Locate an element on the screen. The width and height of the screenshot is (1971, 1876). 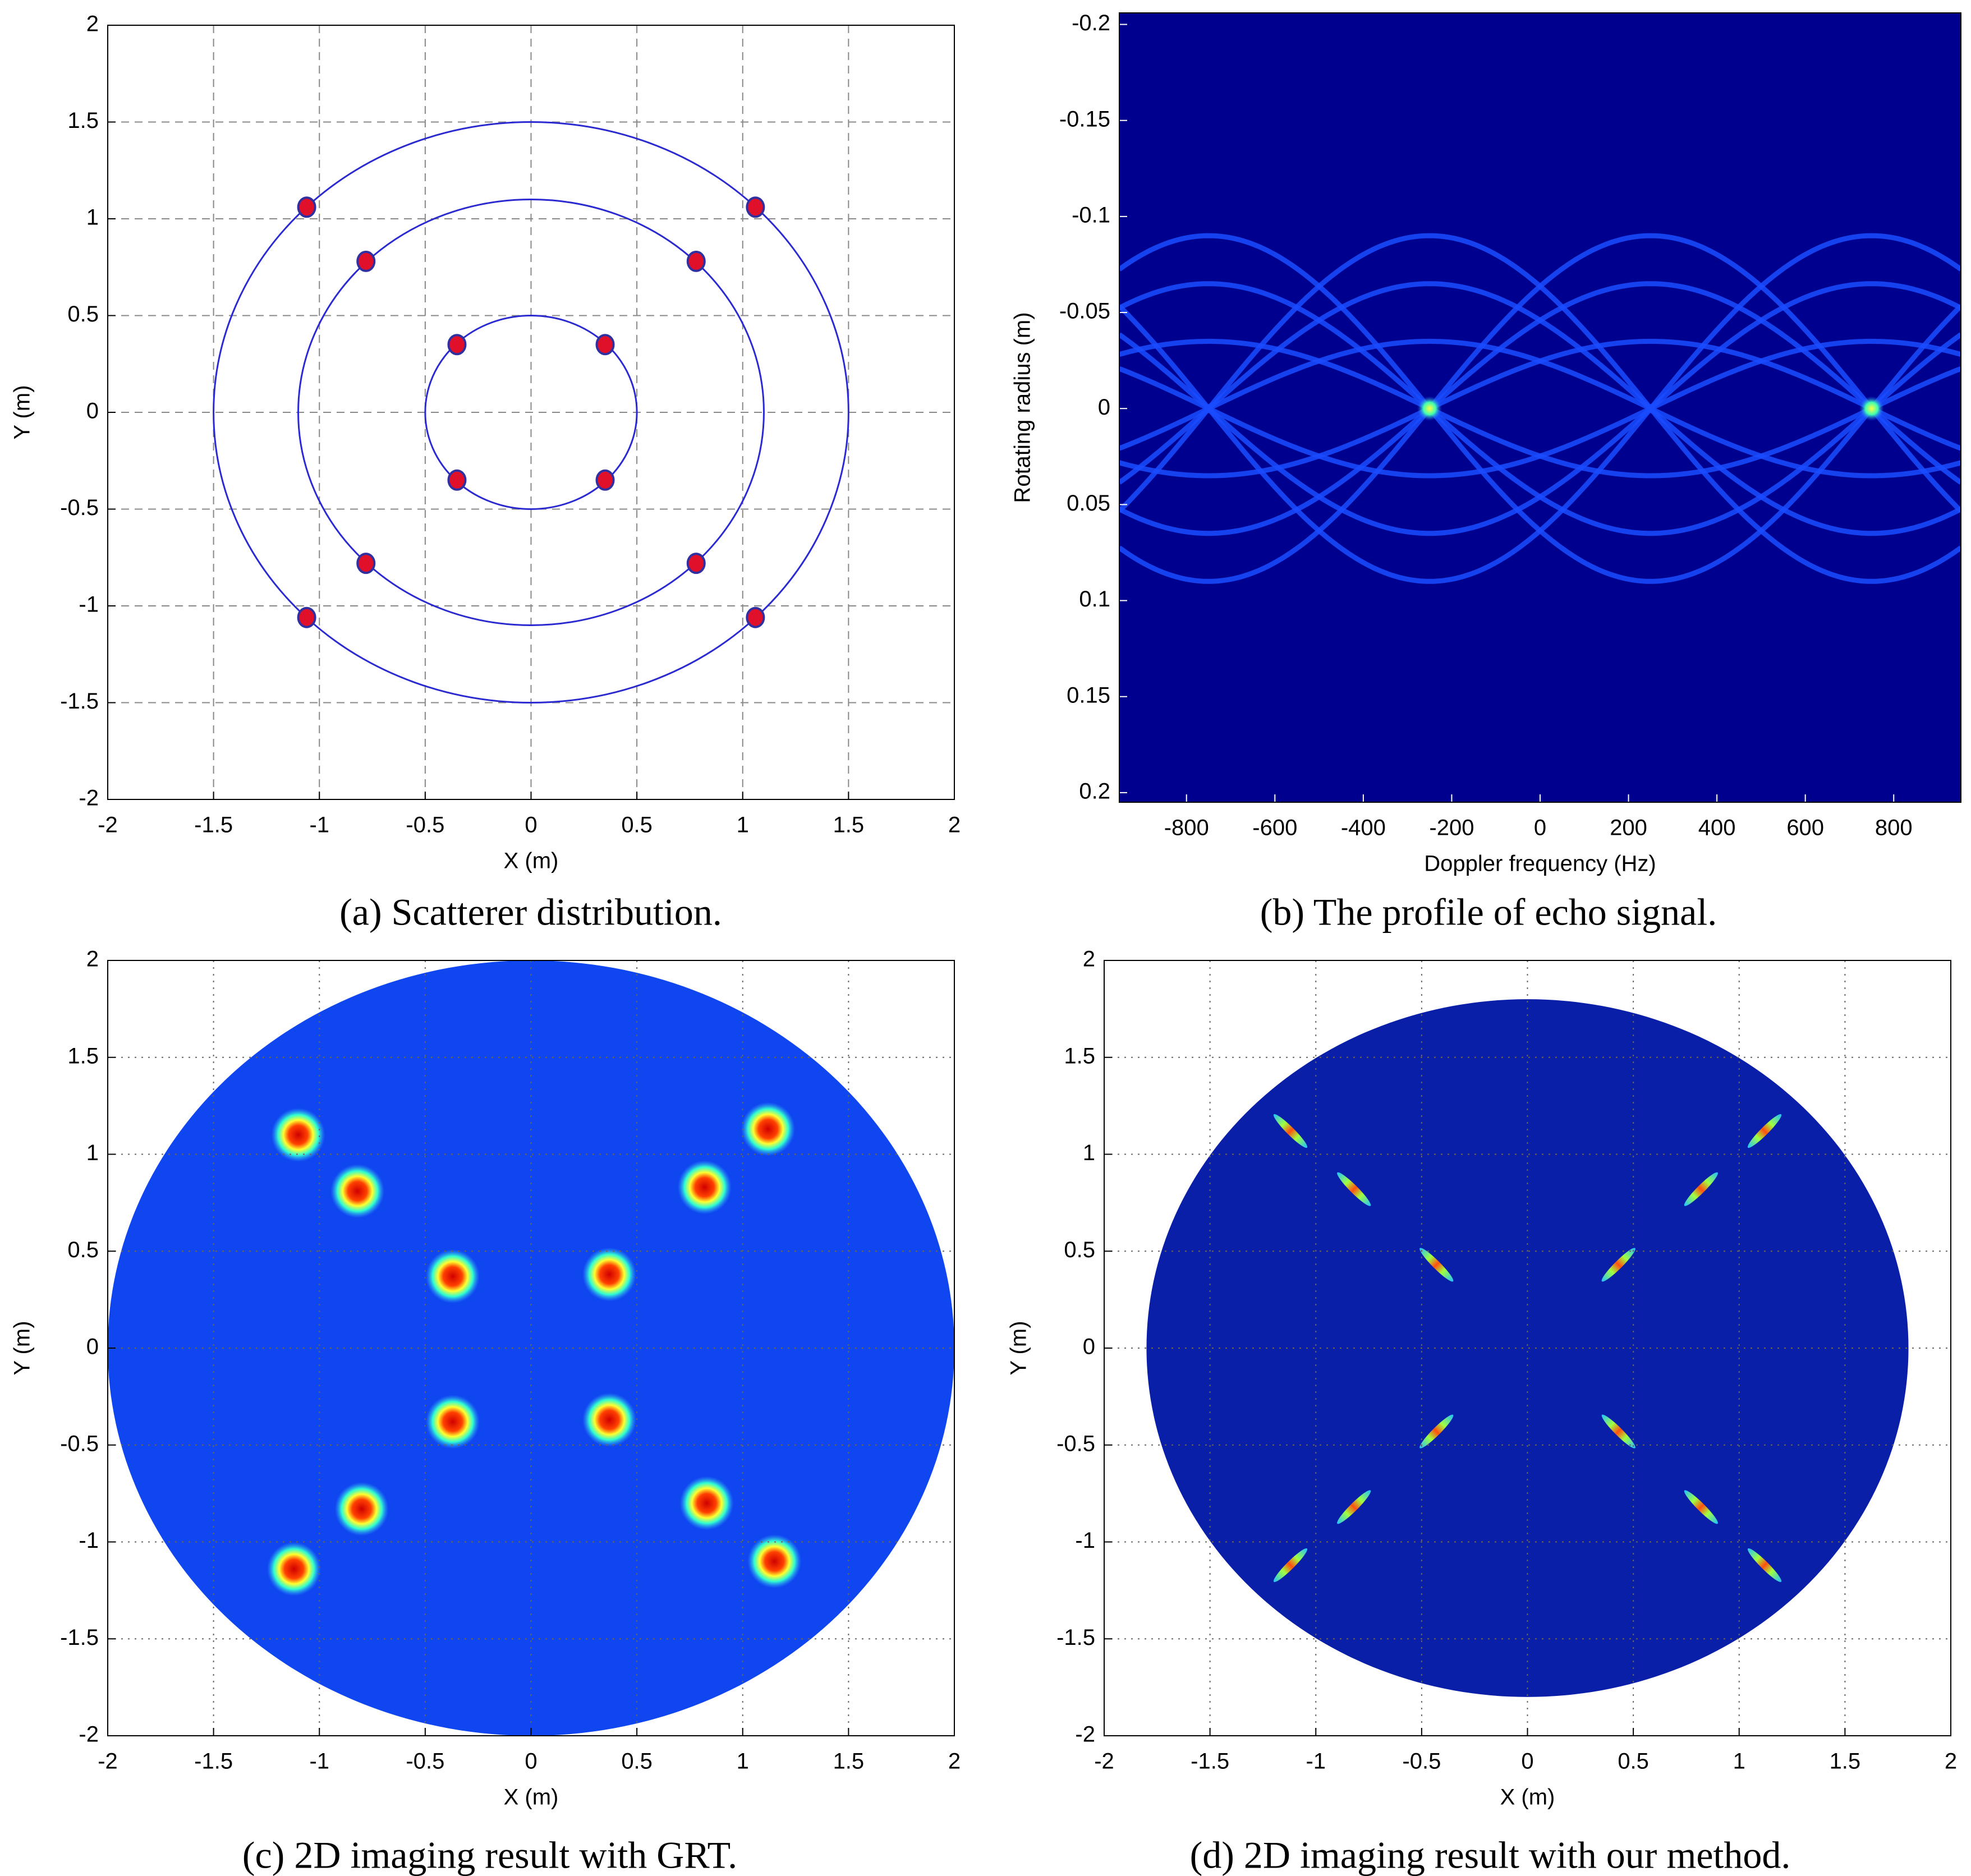
y-tick-label: -0.15 is located at coordinates (1084, 119).